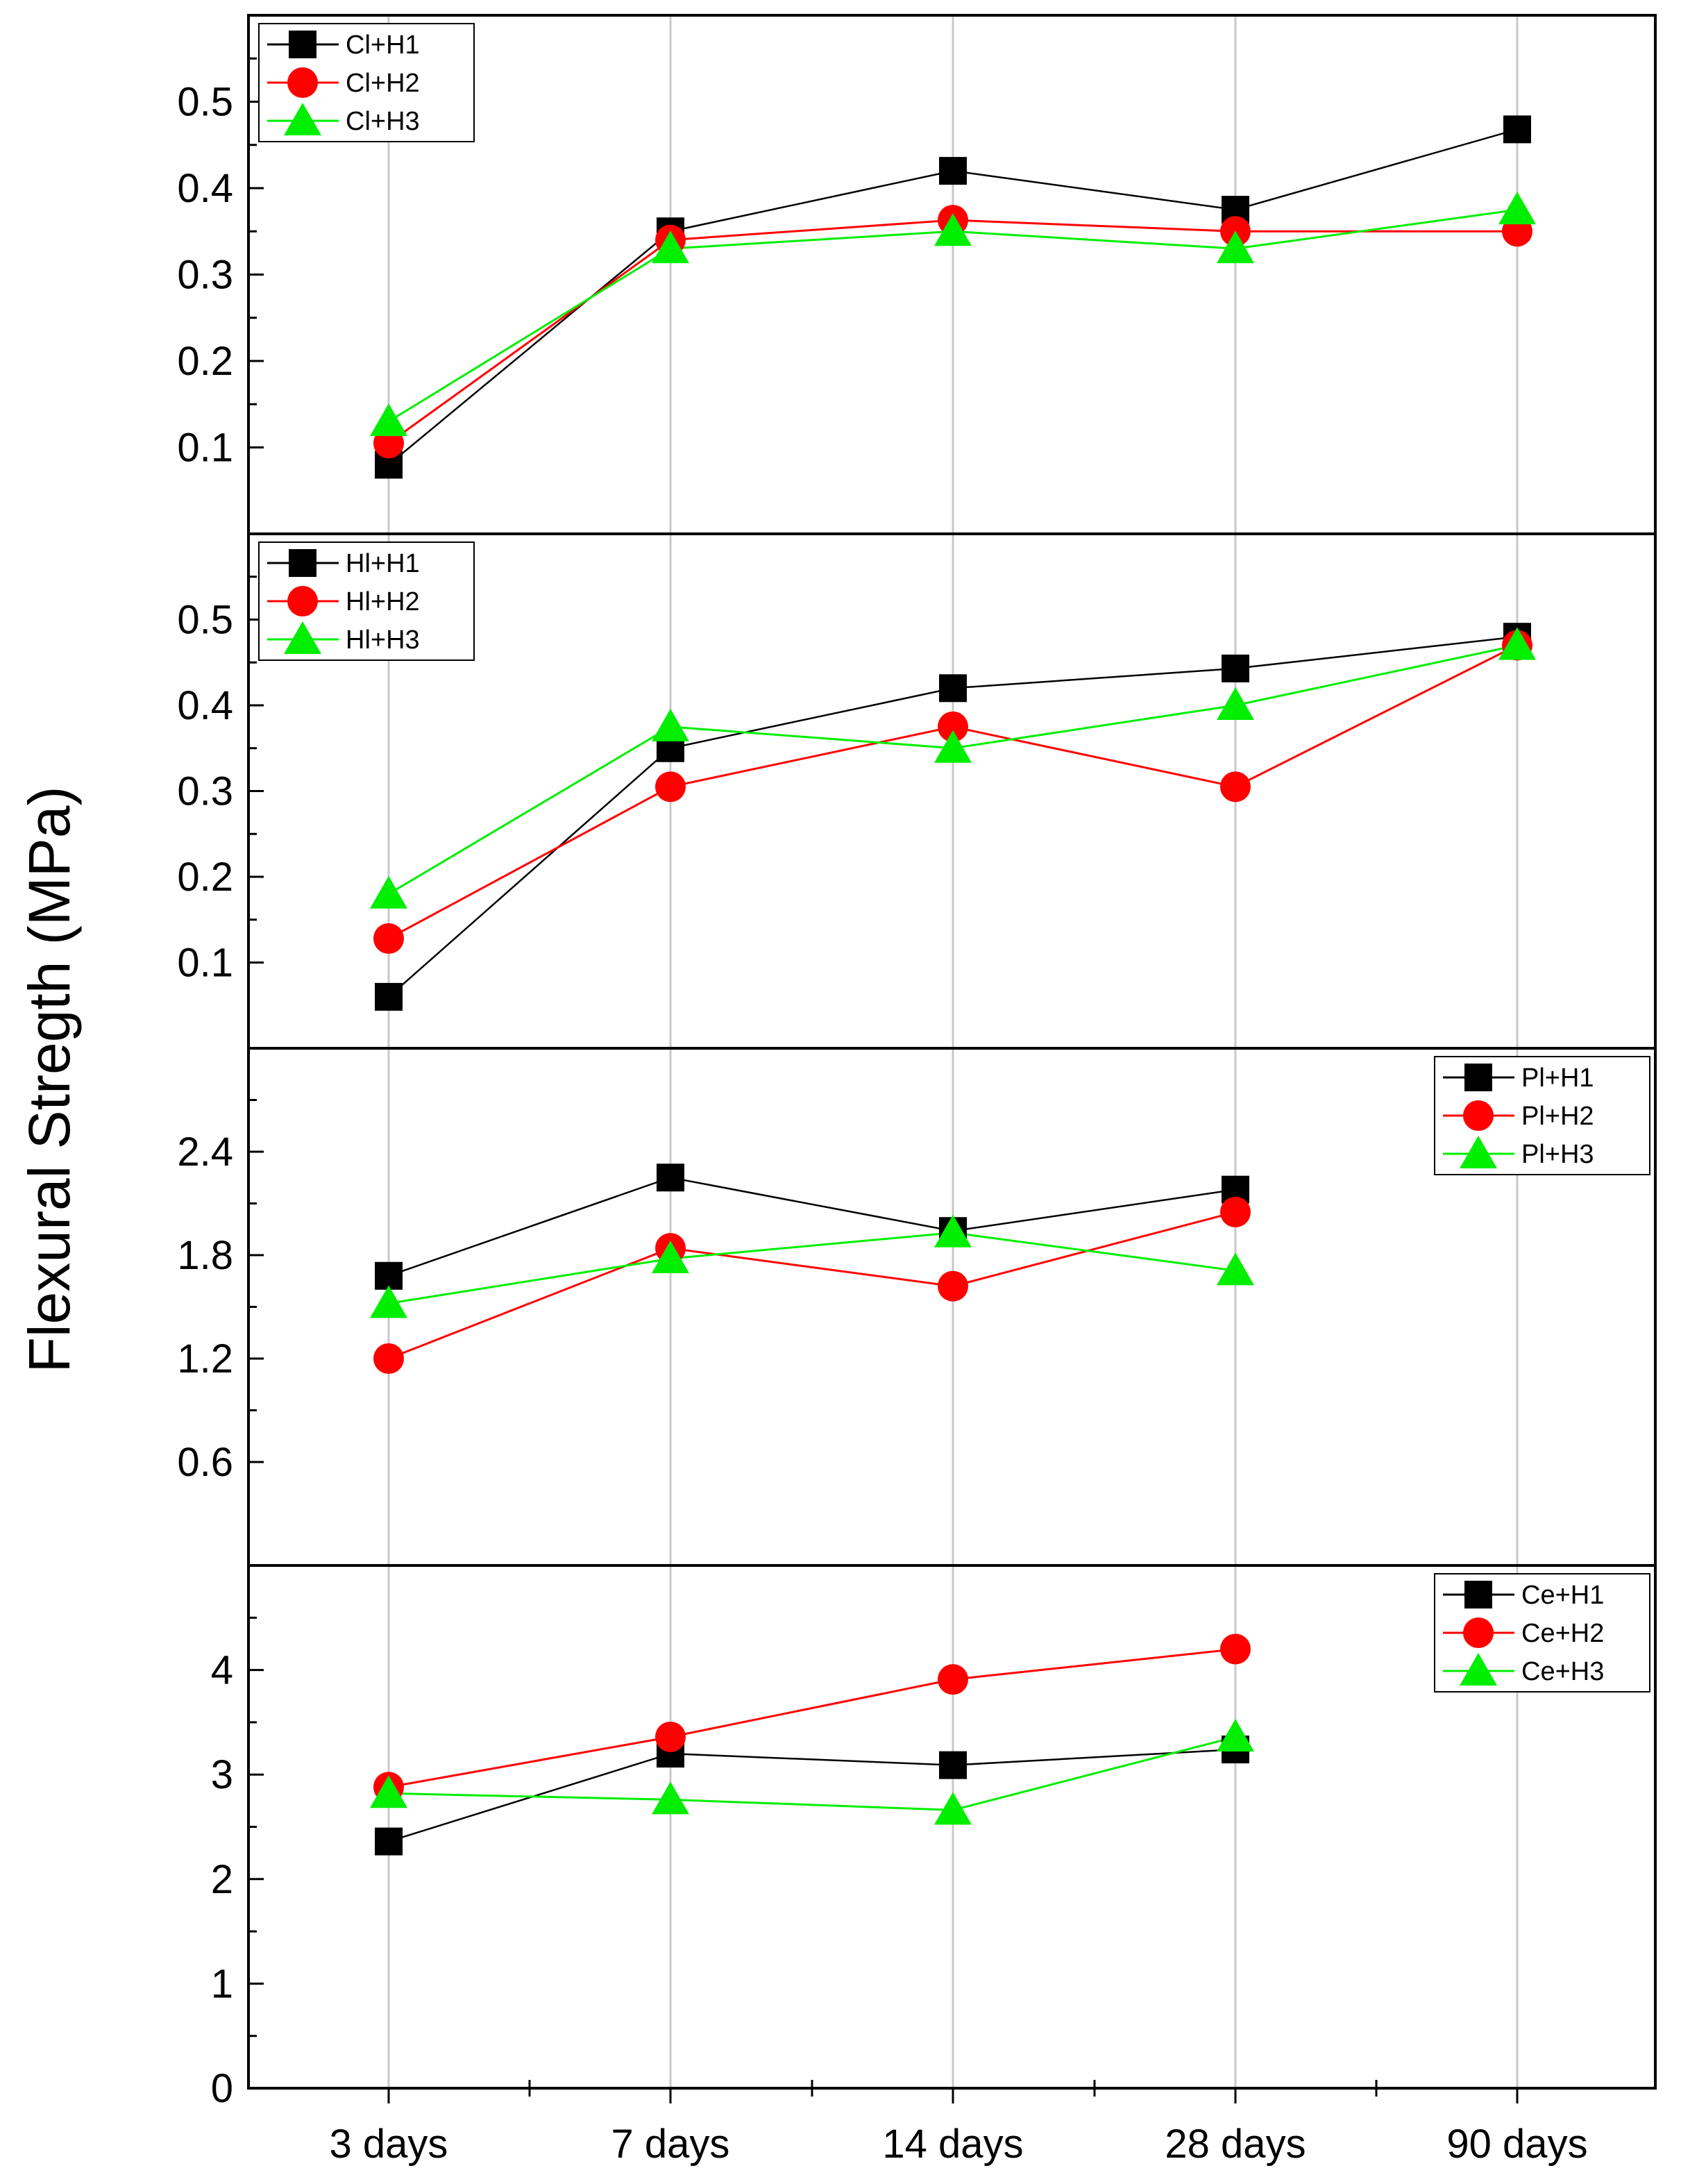 This screenshot has height=2184, width=1681. I want to click on legend-label-Pl+H3: Pl+H3, so click(1558, 1154).